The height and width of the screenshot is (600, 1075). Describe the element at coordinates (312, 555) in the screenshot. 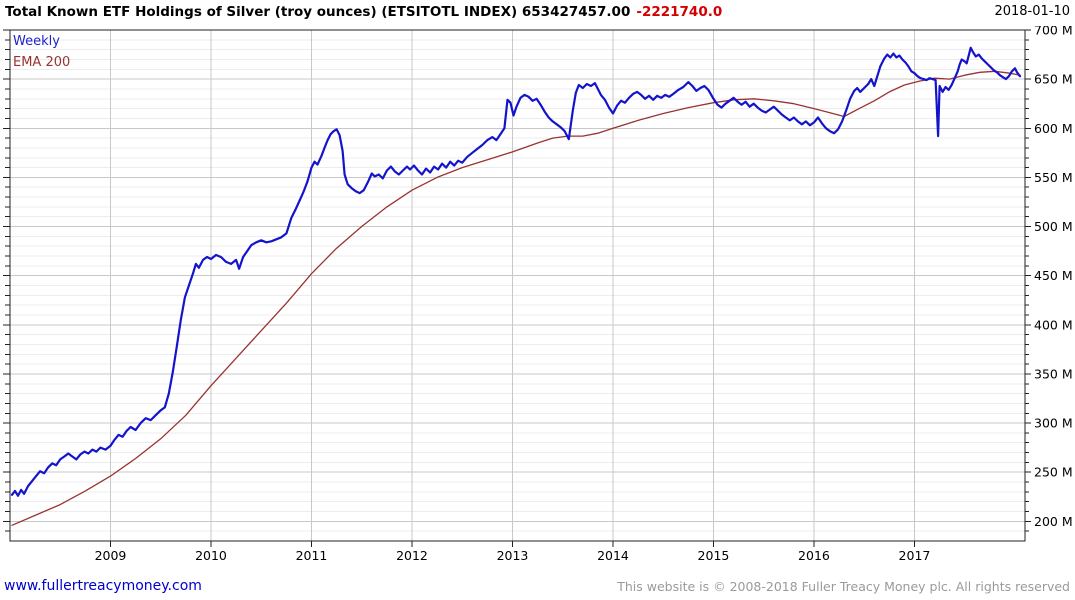

I see `x-axis-tick-label: 2011` at that location.